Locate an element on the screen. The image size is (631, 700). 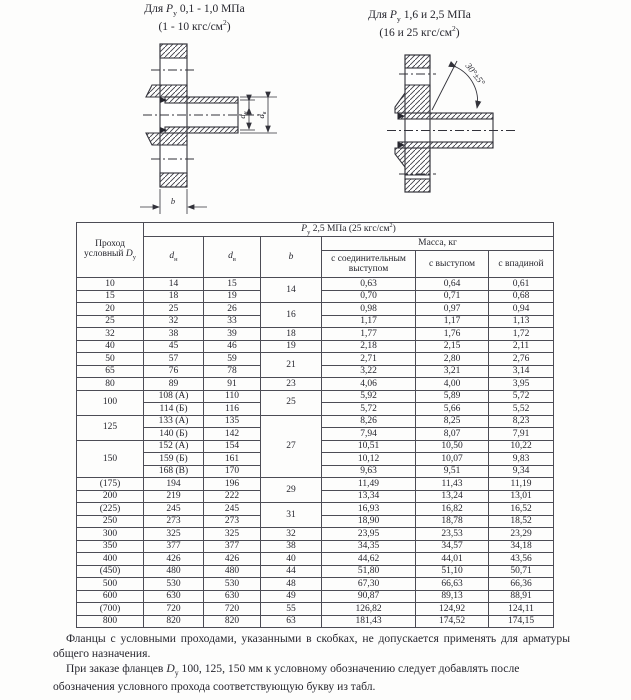
table-cell: 2,15 is located at coordinates (452, 346).